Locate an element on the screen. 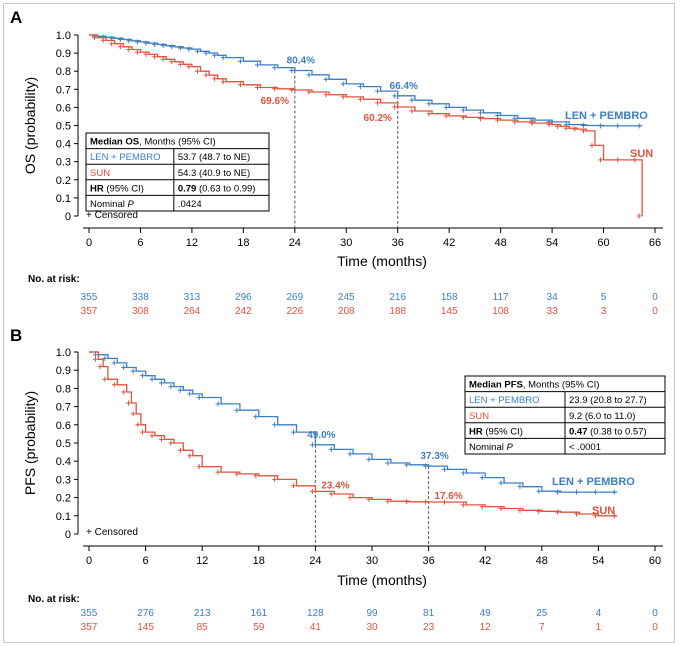 This screenshot has height=646, width=680. at-risk-len-pembro: 296 is located at coordinates (243, 297).